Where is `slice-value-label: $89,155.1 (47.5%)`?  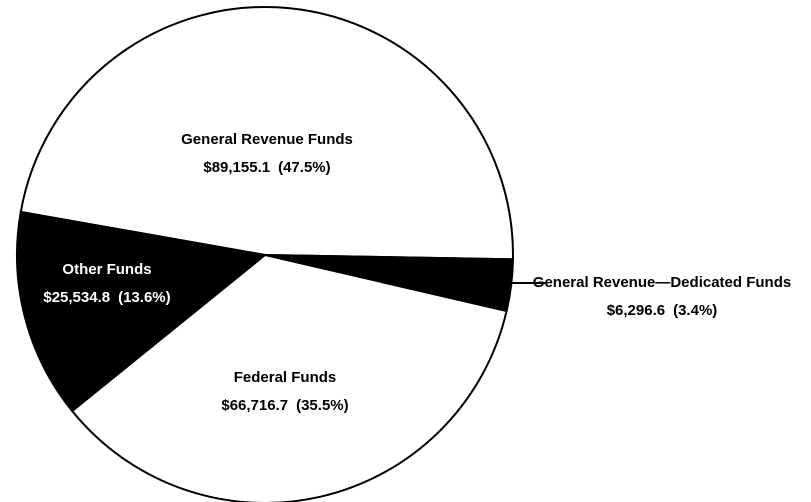
slice-value-label: $89,155.1 (47.5%) is located at coordinates (266, 167).